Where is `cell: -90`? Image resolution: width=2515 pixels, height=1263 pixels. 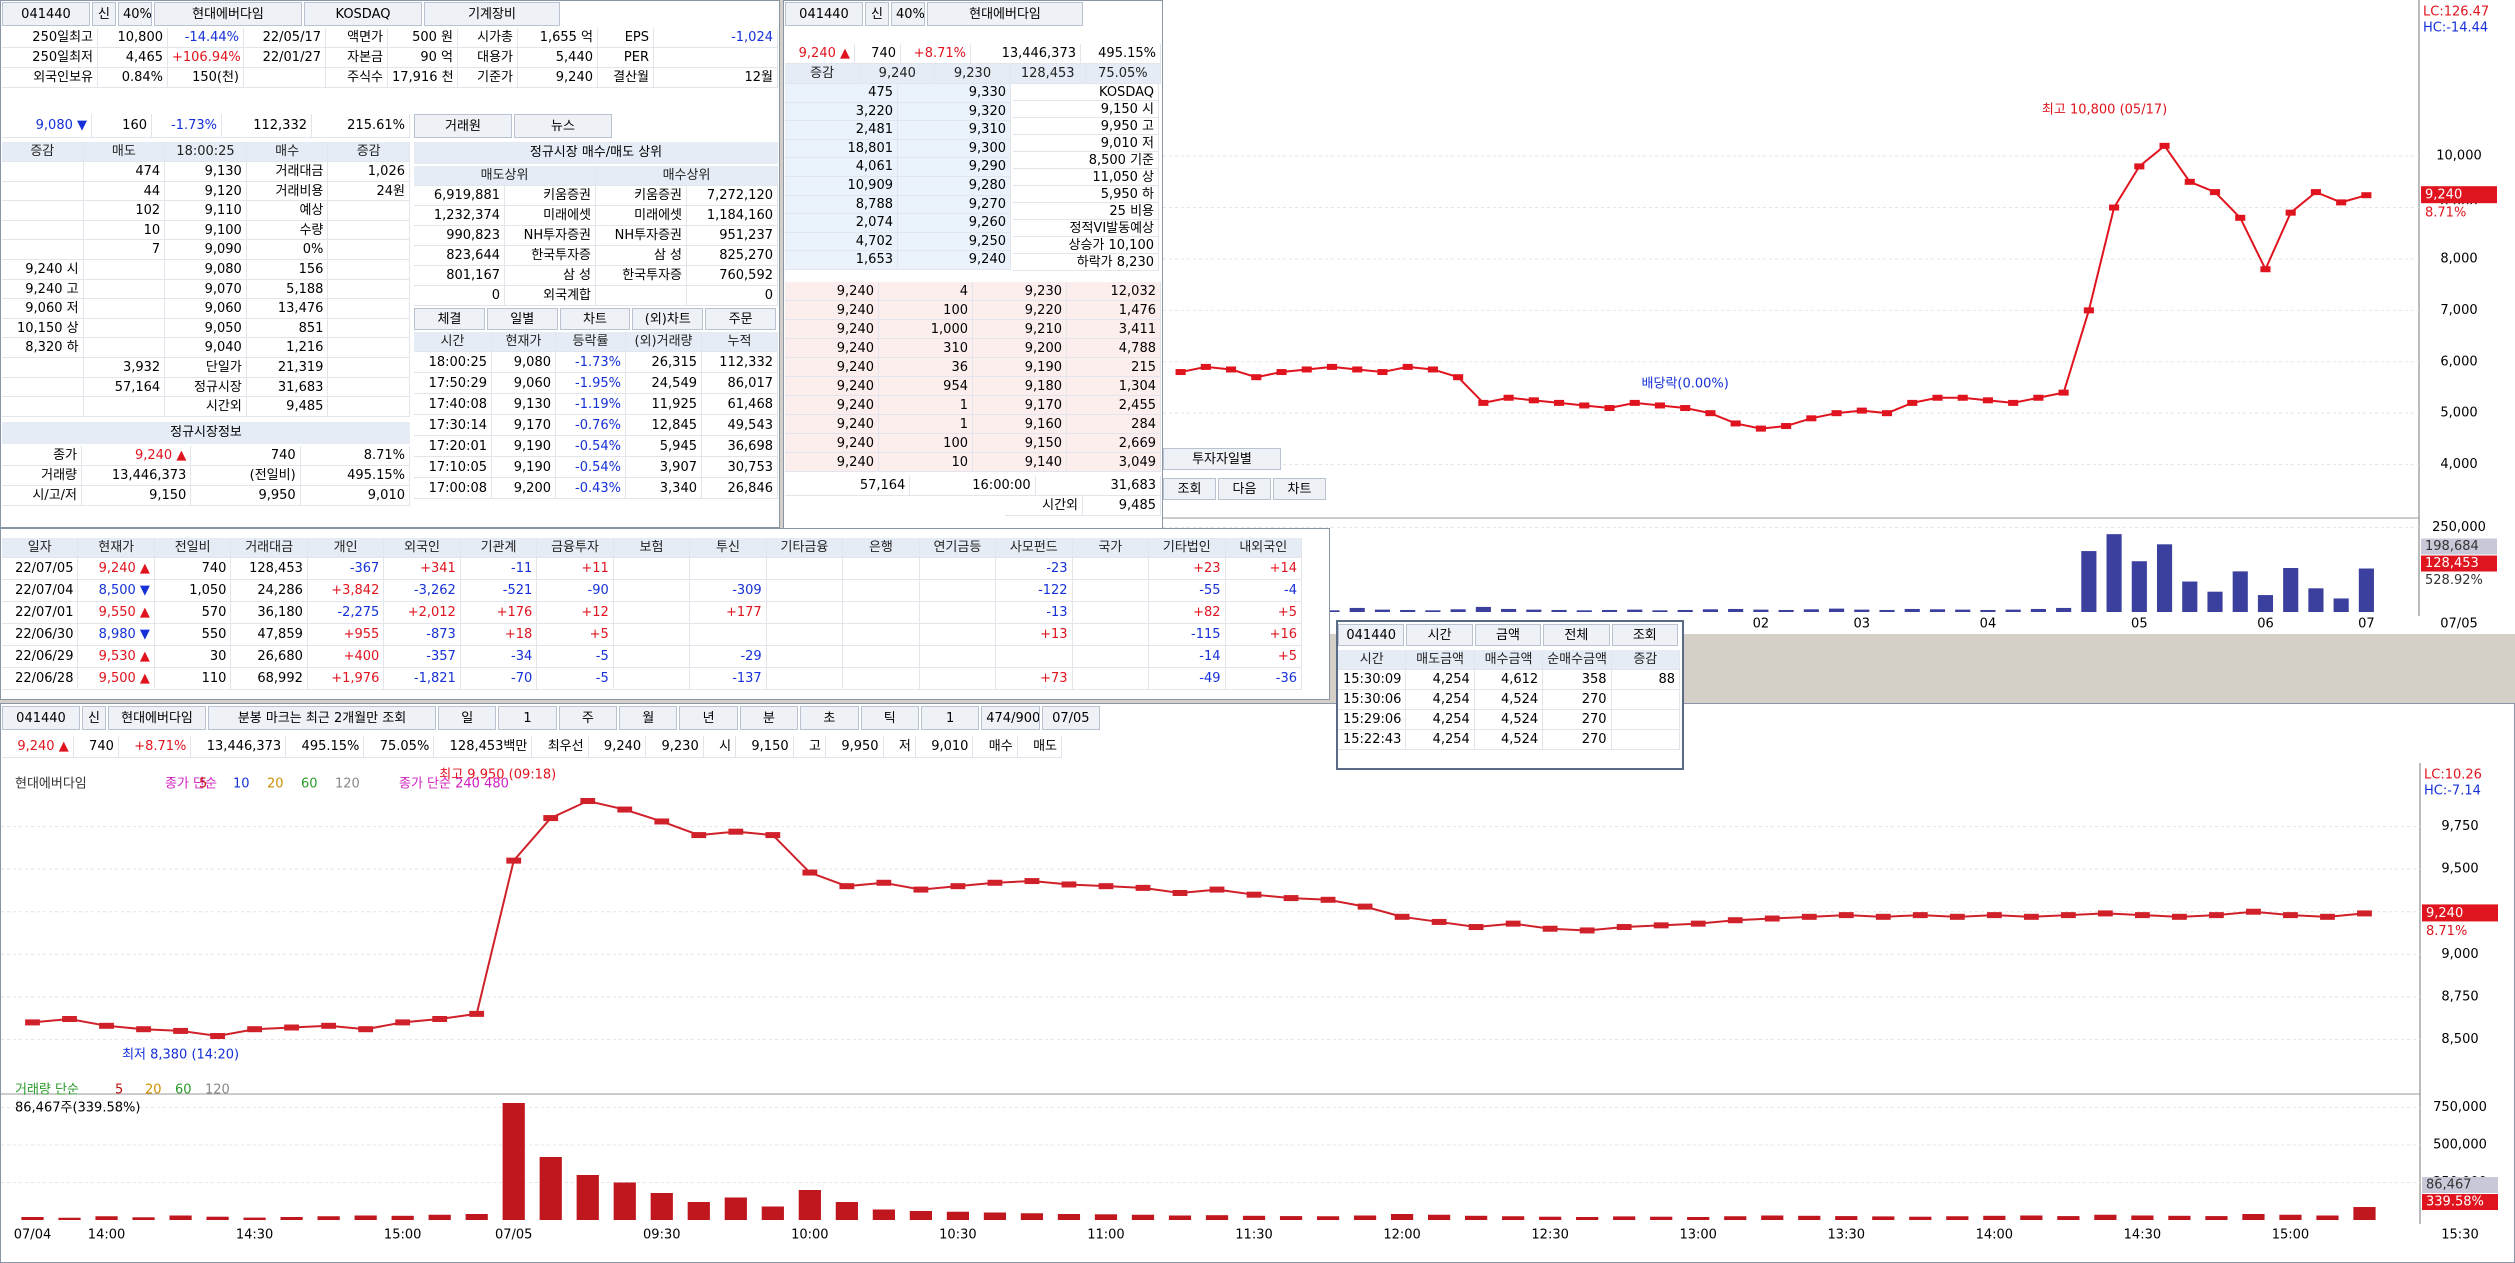
cell: -90 is located at coordinates (575, 591).